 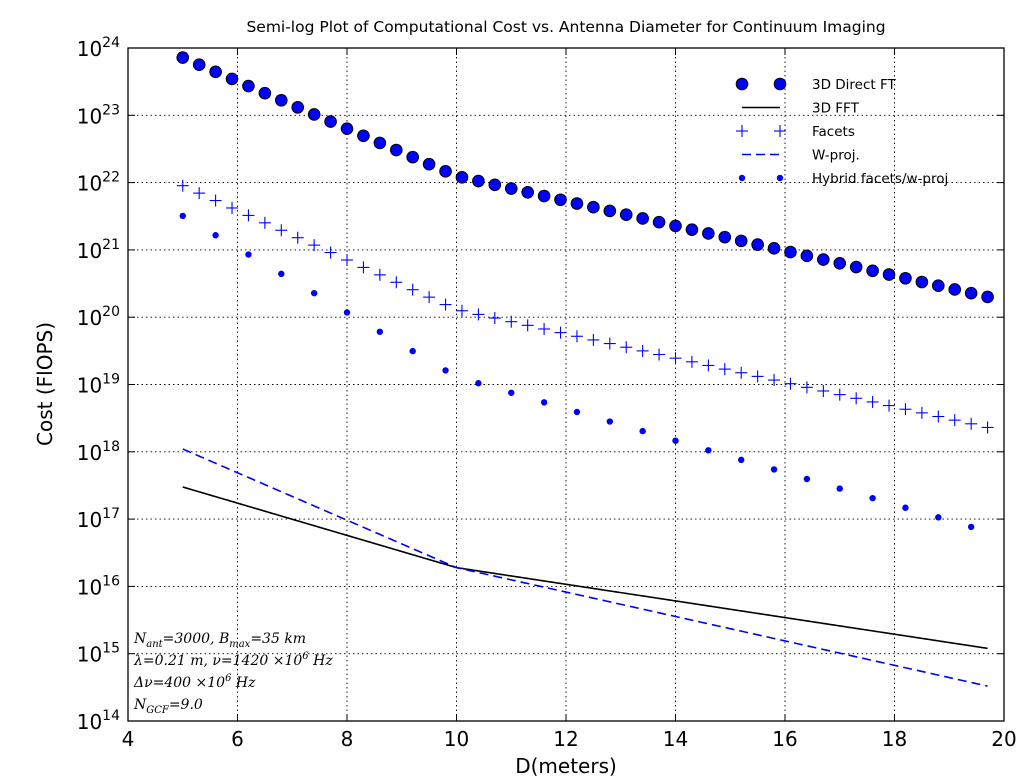 I want to click on y-axis-label: Cost (FlOPS), so click(x=45, y=384).